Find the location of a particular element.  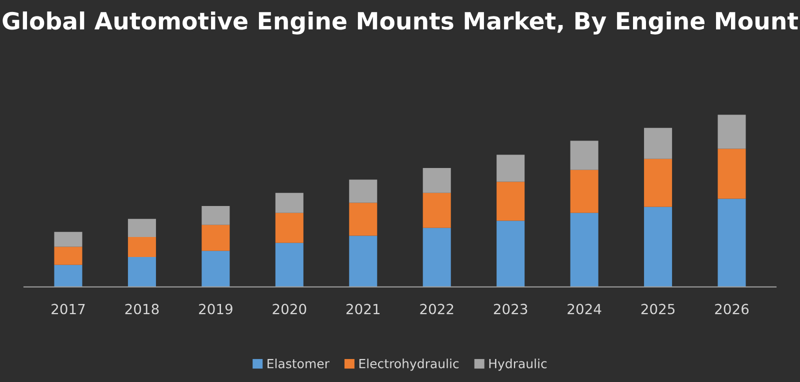

x-tick-label: 2025 is located at coordinates (657, 309).